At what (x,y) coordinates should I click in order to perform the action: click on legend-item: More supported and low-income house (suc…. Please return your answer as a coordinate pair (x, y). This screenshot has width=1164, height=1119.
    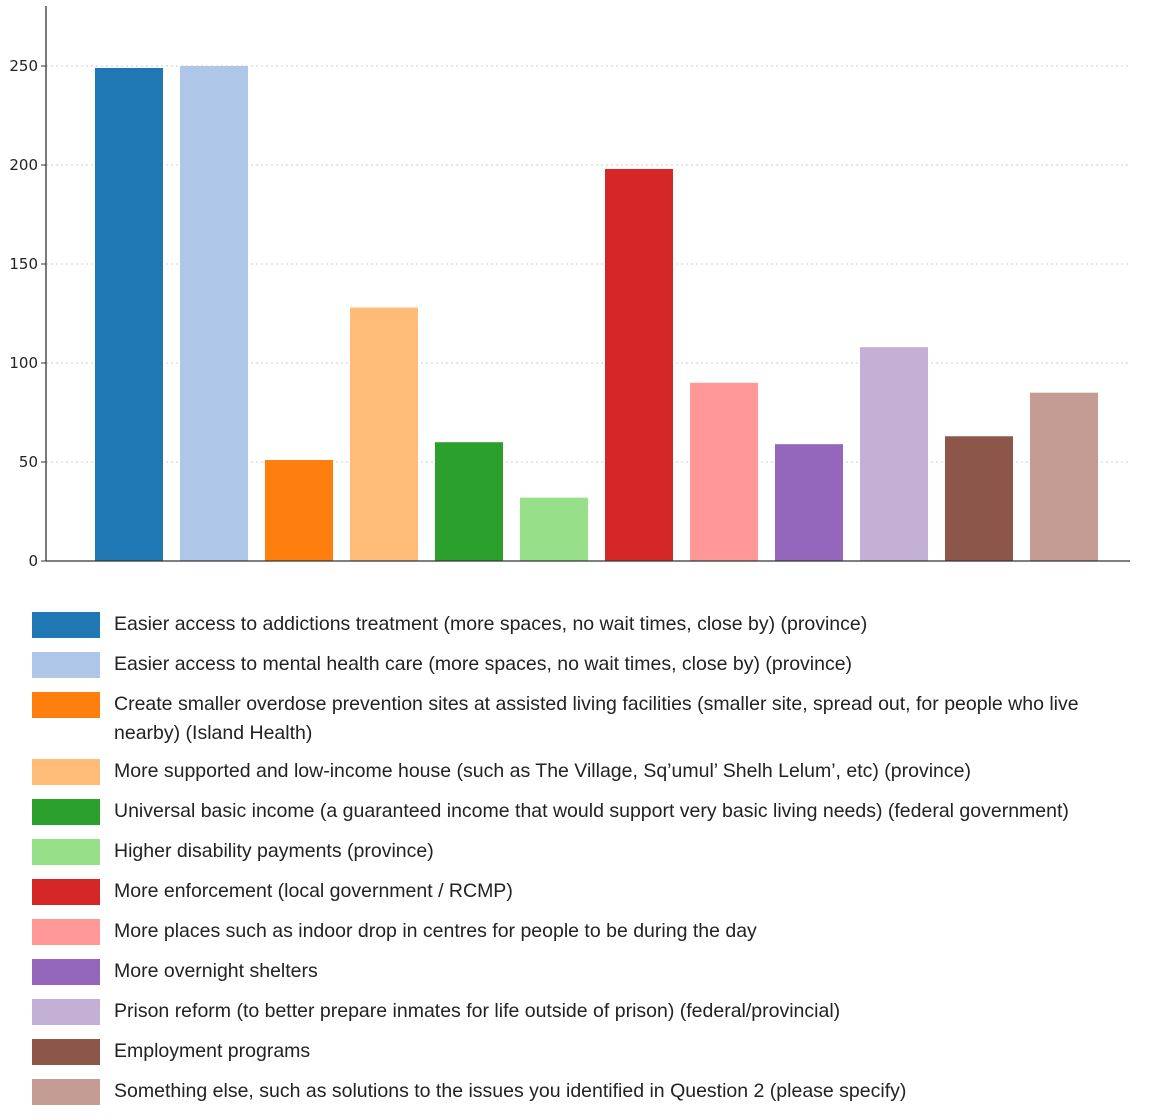
    Looking at the image, I should click on (596, 772).